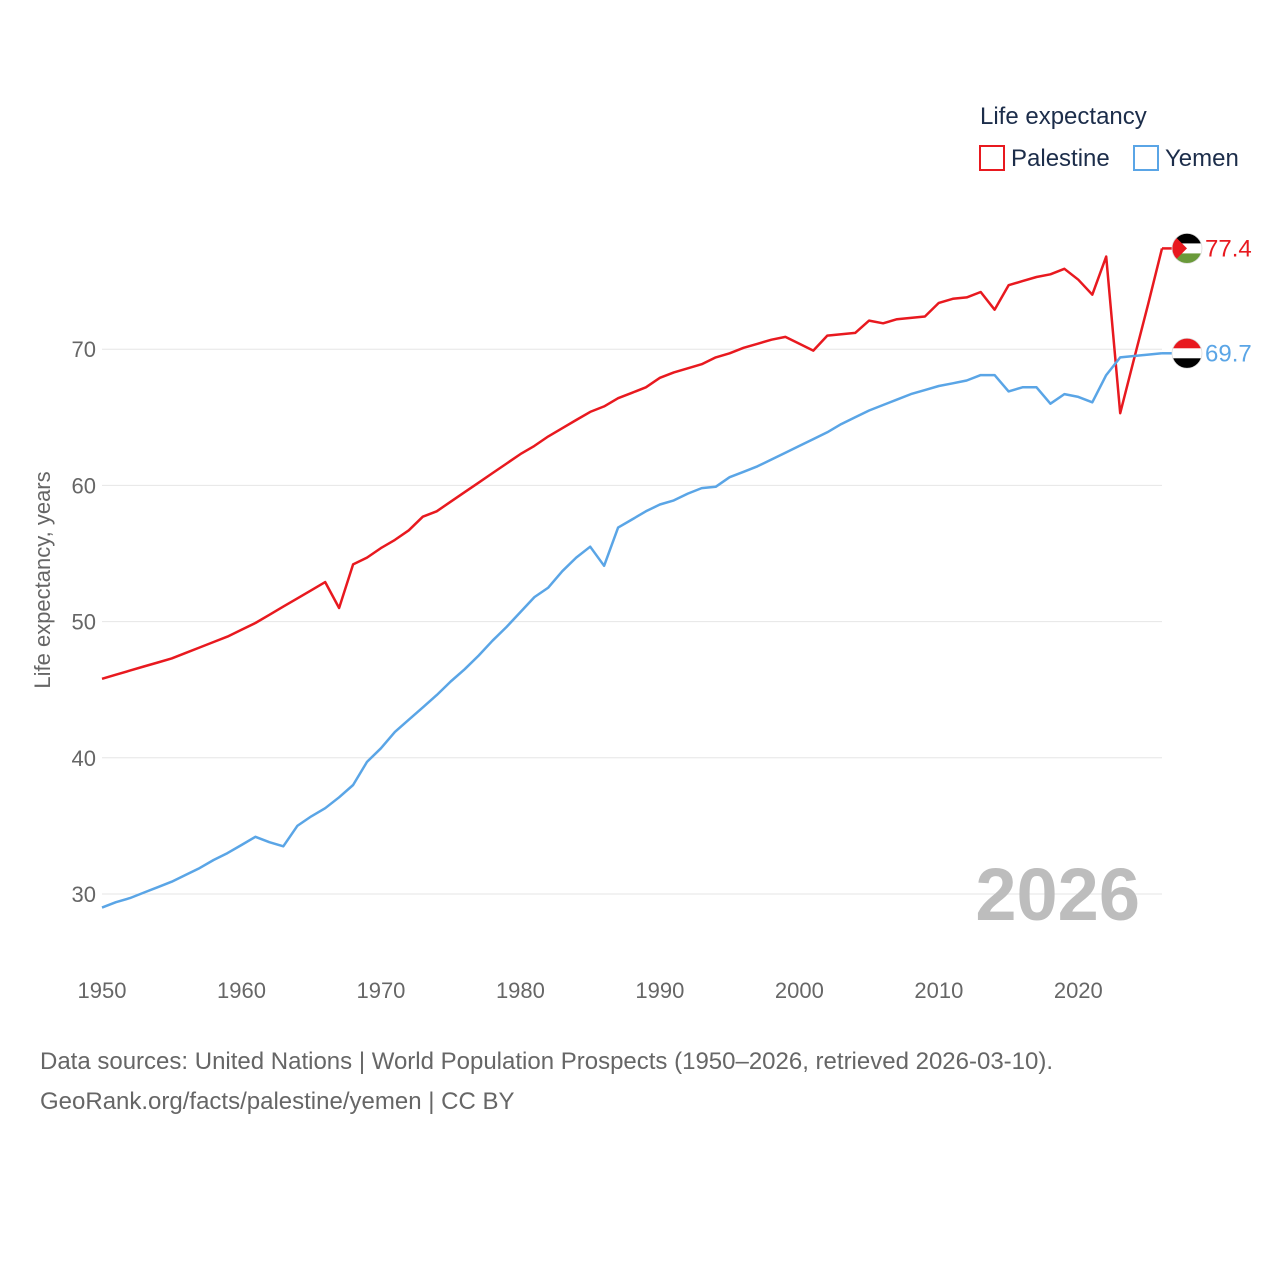 This screenshot has height=1280, width=1280. Describe the element at coordinates (42, 579) in the screenshot. I see `y-axis-title: Life expectancy, years` at that location.